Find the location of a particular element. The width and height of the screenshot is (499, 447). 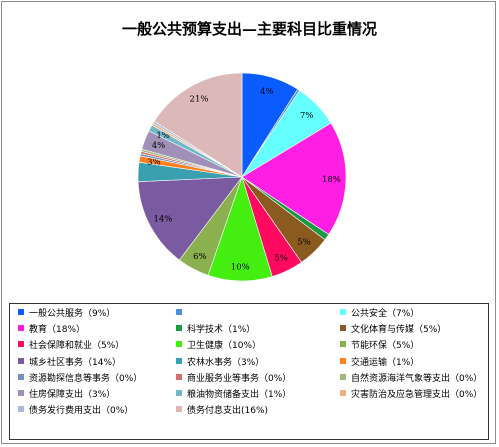

legend-label-6: 社会保障和就业（5%） is located at coordinates (77, 346).